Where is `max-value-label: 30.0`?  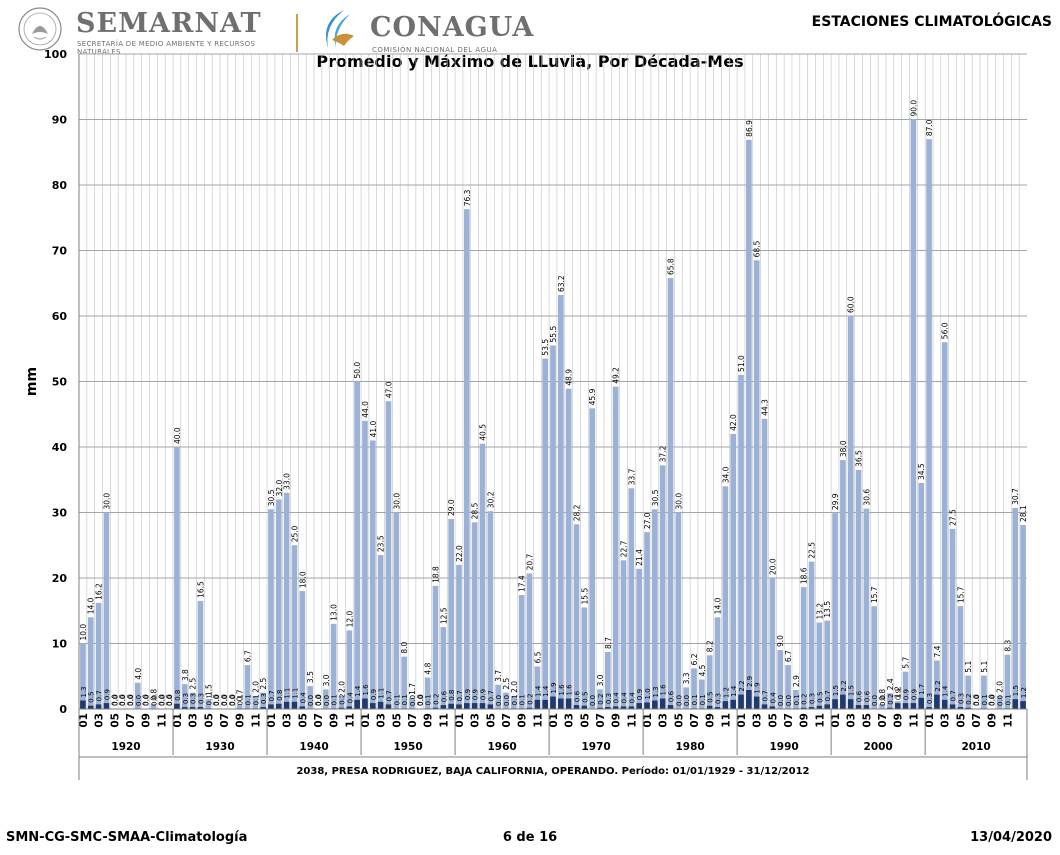 max-value-label: 30.0 is located at coordinates (396, 501).